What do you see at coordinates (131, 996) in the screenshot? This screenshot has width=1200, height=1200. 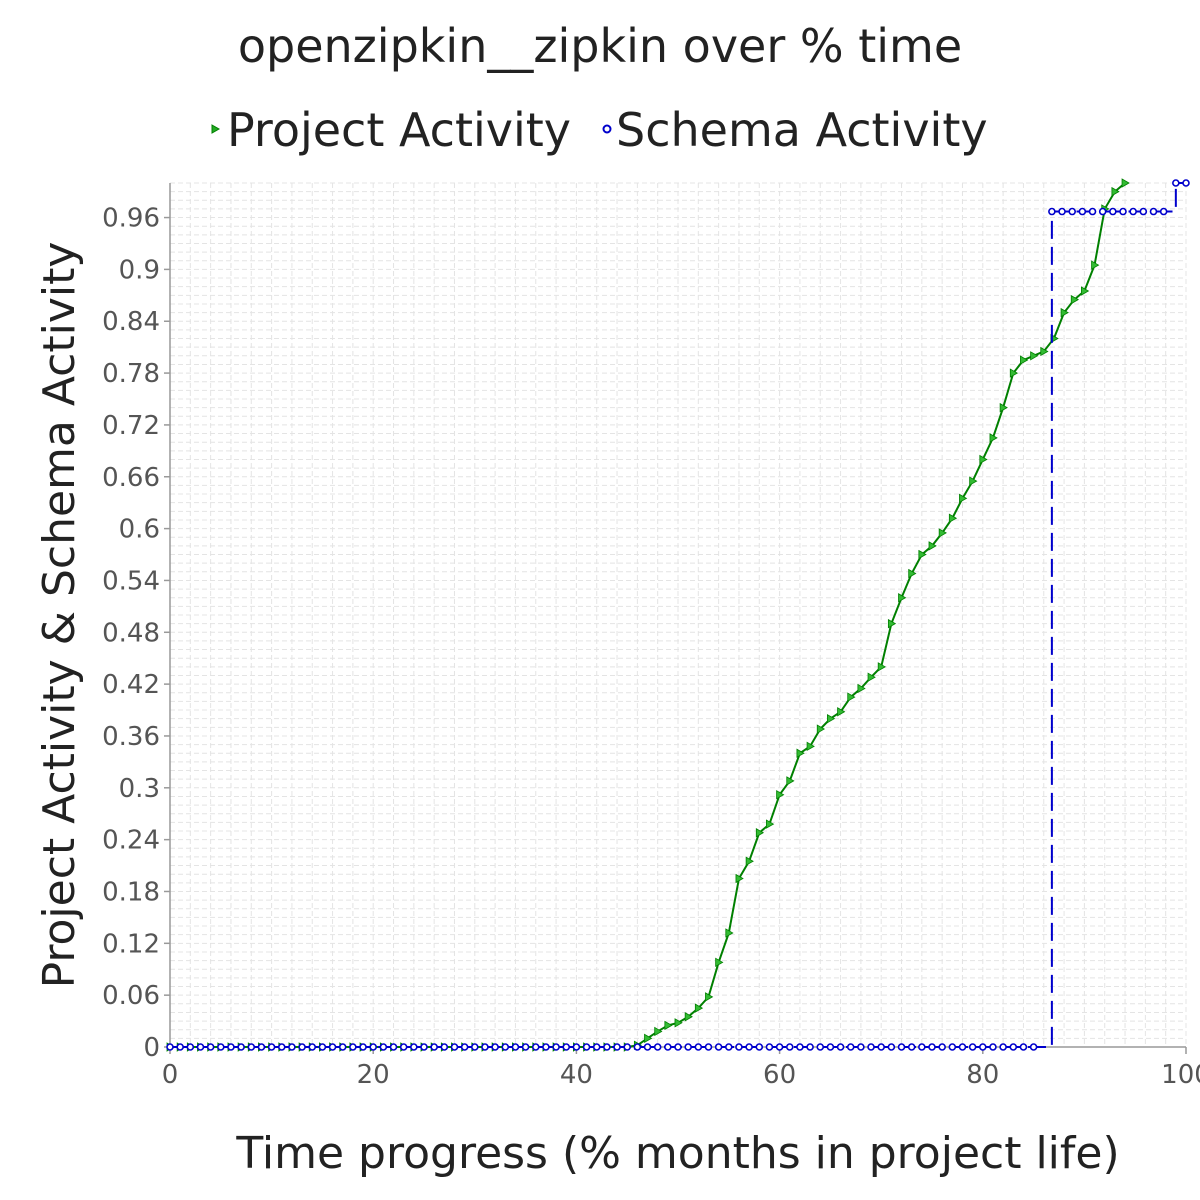 I see `y-tick-label: 0.06` at bounding box center [131, 996].